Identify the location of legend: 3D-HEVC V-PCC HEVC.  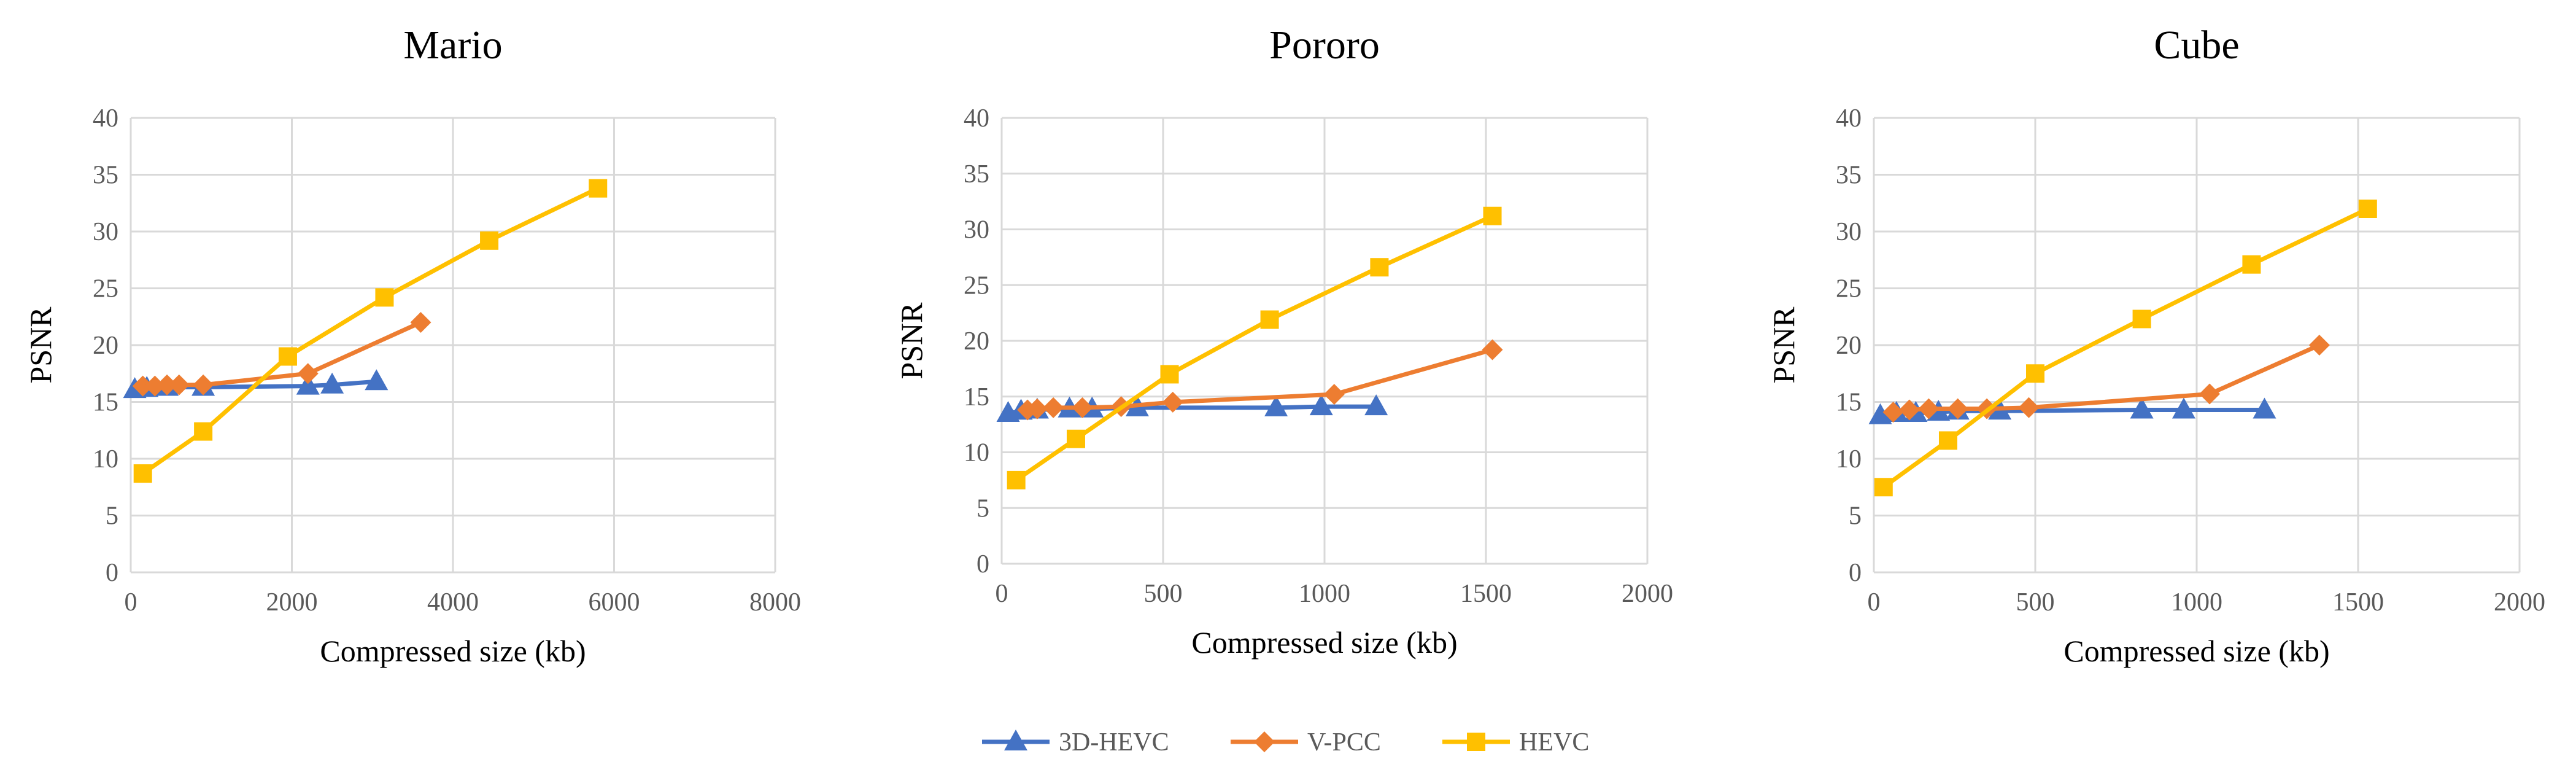
(1285, 742).